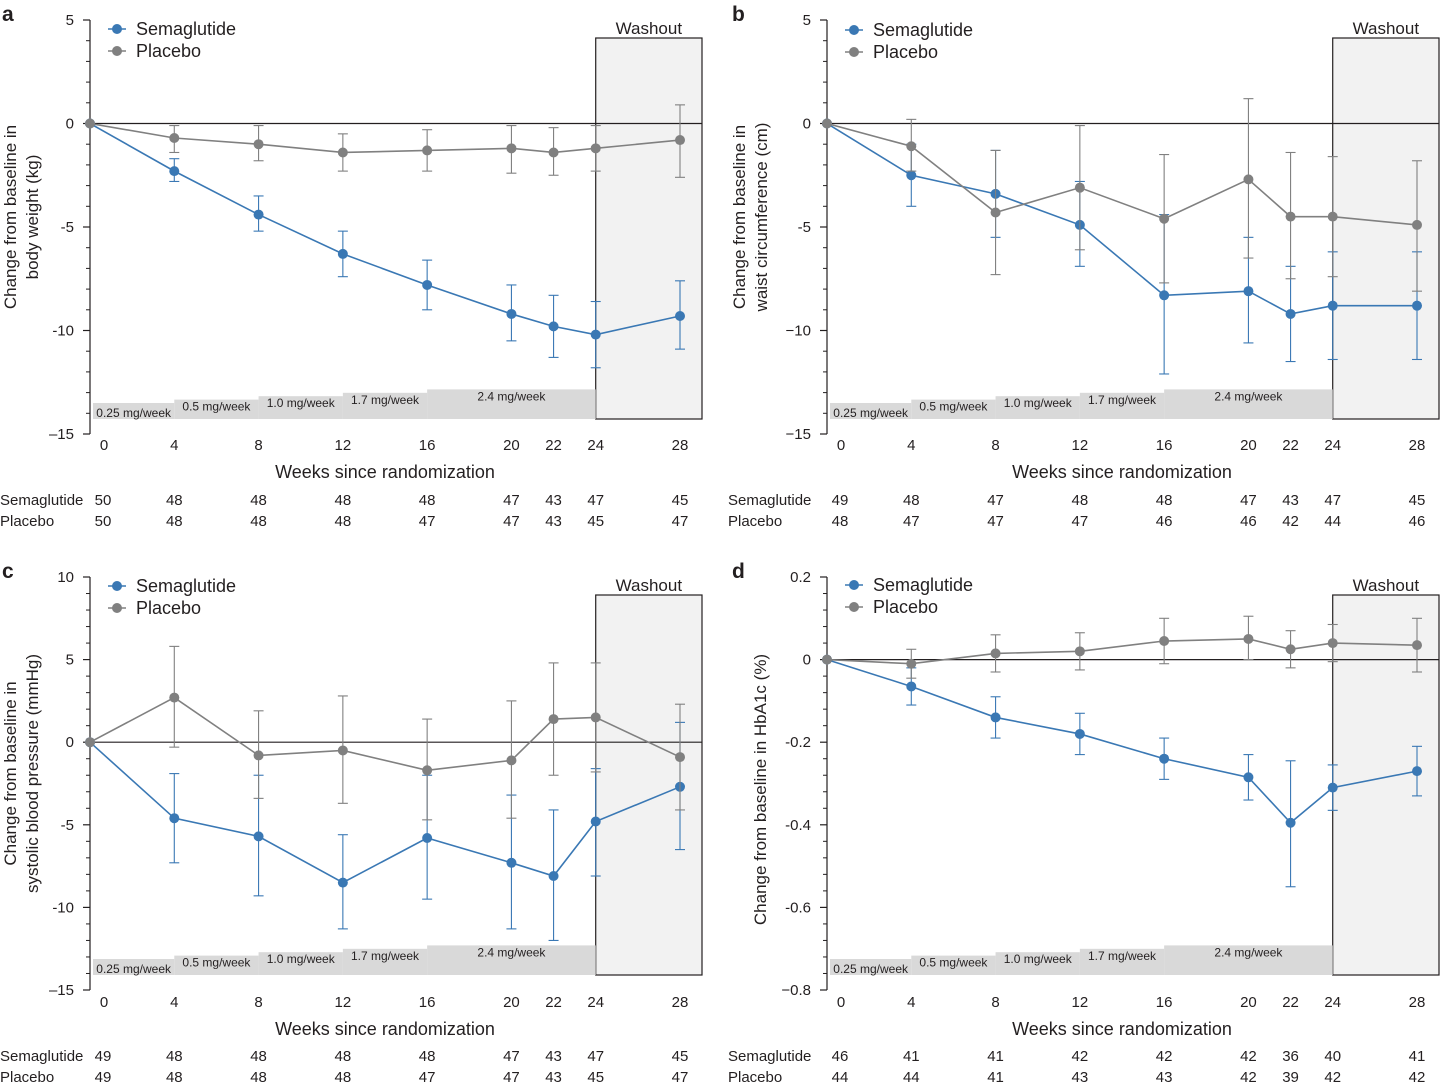 This screenshot has height=1084, width=1440. I want to click on y-tick-label: 0, so click(70, 124).